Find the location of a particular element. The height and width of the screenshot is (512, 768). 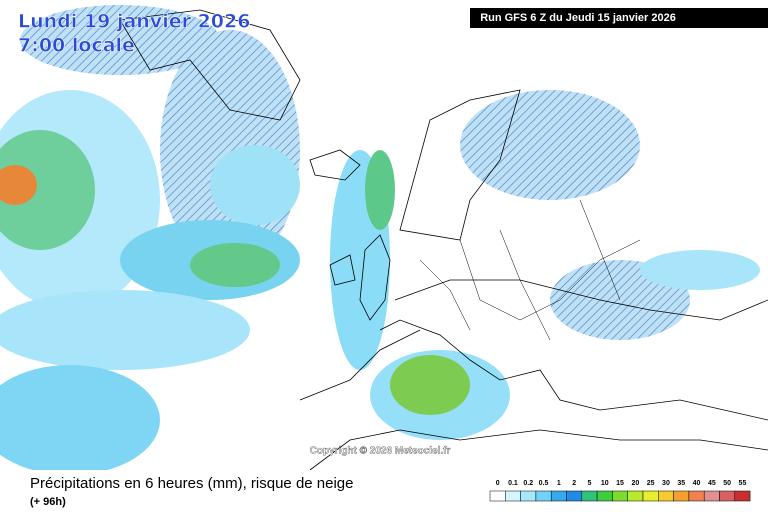

legend-label: 20 is located at coordinates (635, 483).